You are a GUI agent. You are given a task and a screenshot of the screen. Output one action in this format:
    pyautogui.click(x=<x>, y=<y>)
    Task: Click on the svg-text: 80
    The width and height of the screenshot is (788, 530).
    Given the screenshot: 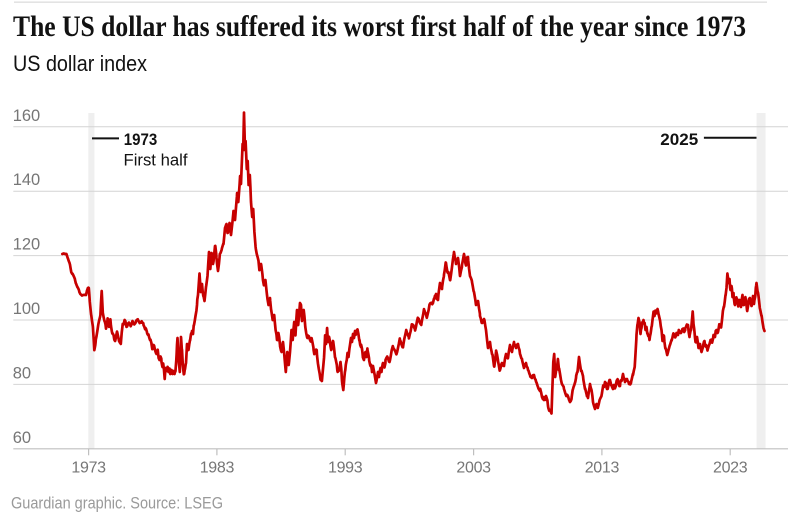 What is the action you would take?
    pyautogui.click(x=22, y=373)
    